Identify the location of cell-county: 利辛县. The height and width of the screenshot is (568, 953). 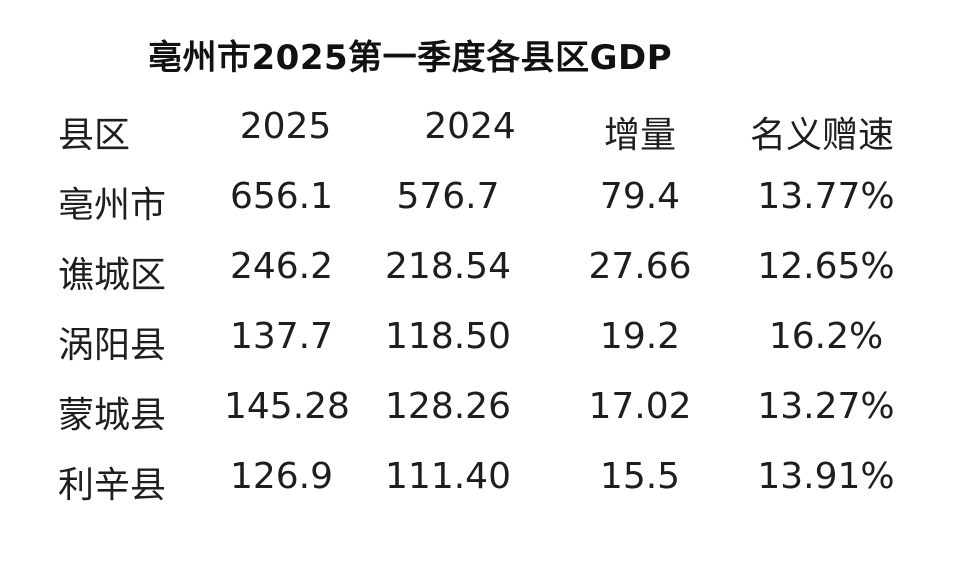
(112, 485).